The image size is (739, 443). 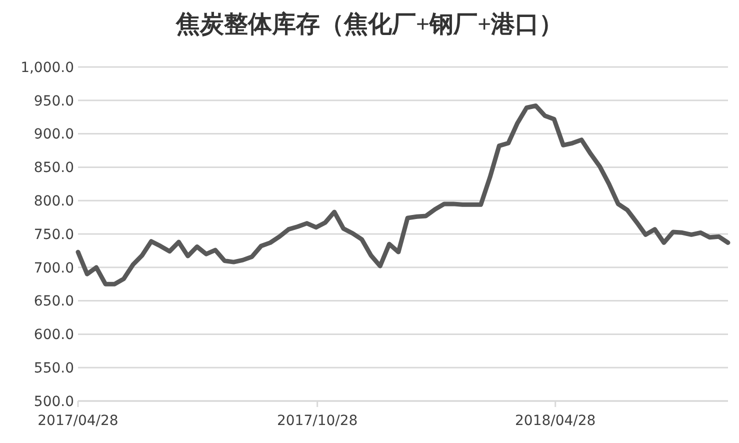 What do you see at coordinates (369, 24) in the screenshot?
I see `chart-title: 焦炭整体库存（焦化厂+钢厂+港口）` at bounding box center [369, 24].